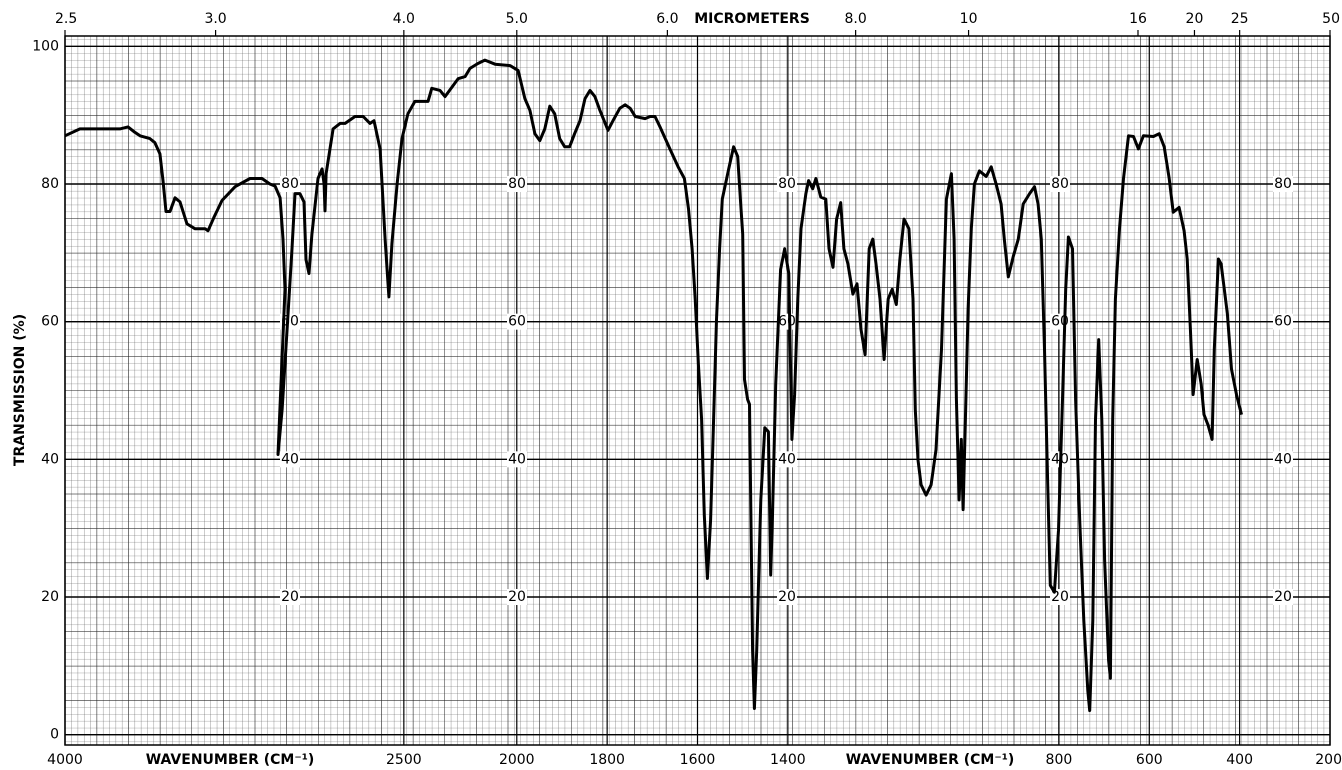  I want to click on x2-tick-label: 25, so click(1240, 19).